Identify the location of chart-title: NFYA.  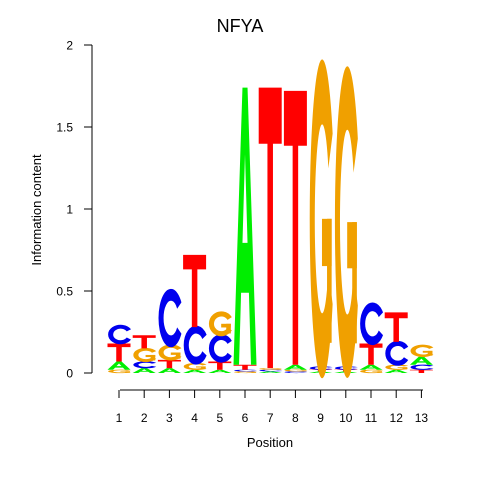
(240, 26).